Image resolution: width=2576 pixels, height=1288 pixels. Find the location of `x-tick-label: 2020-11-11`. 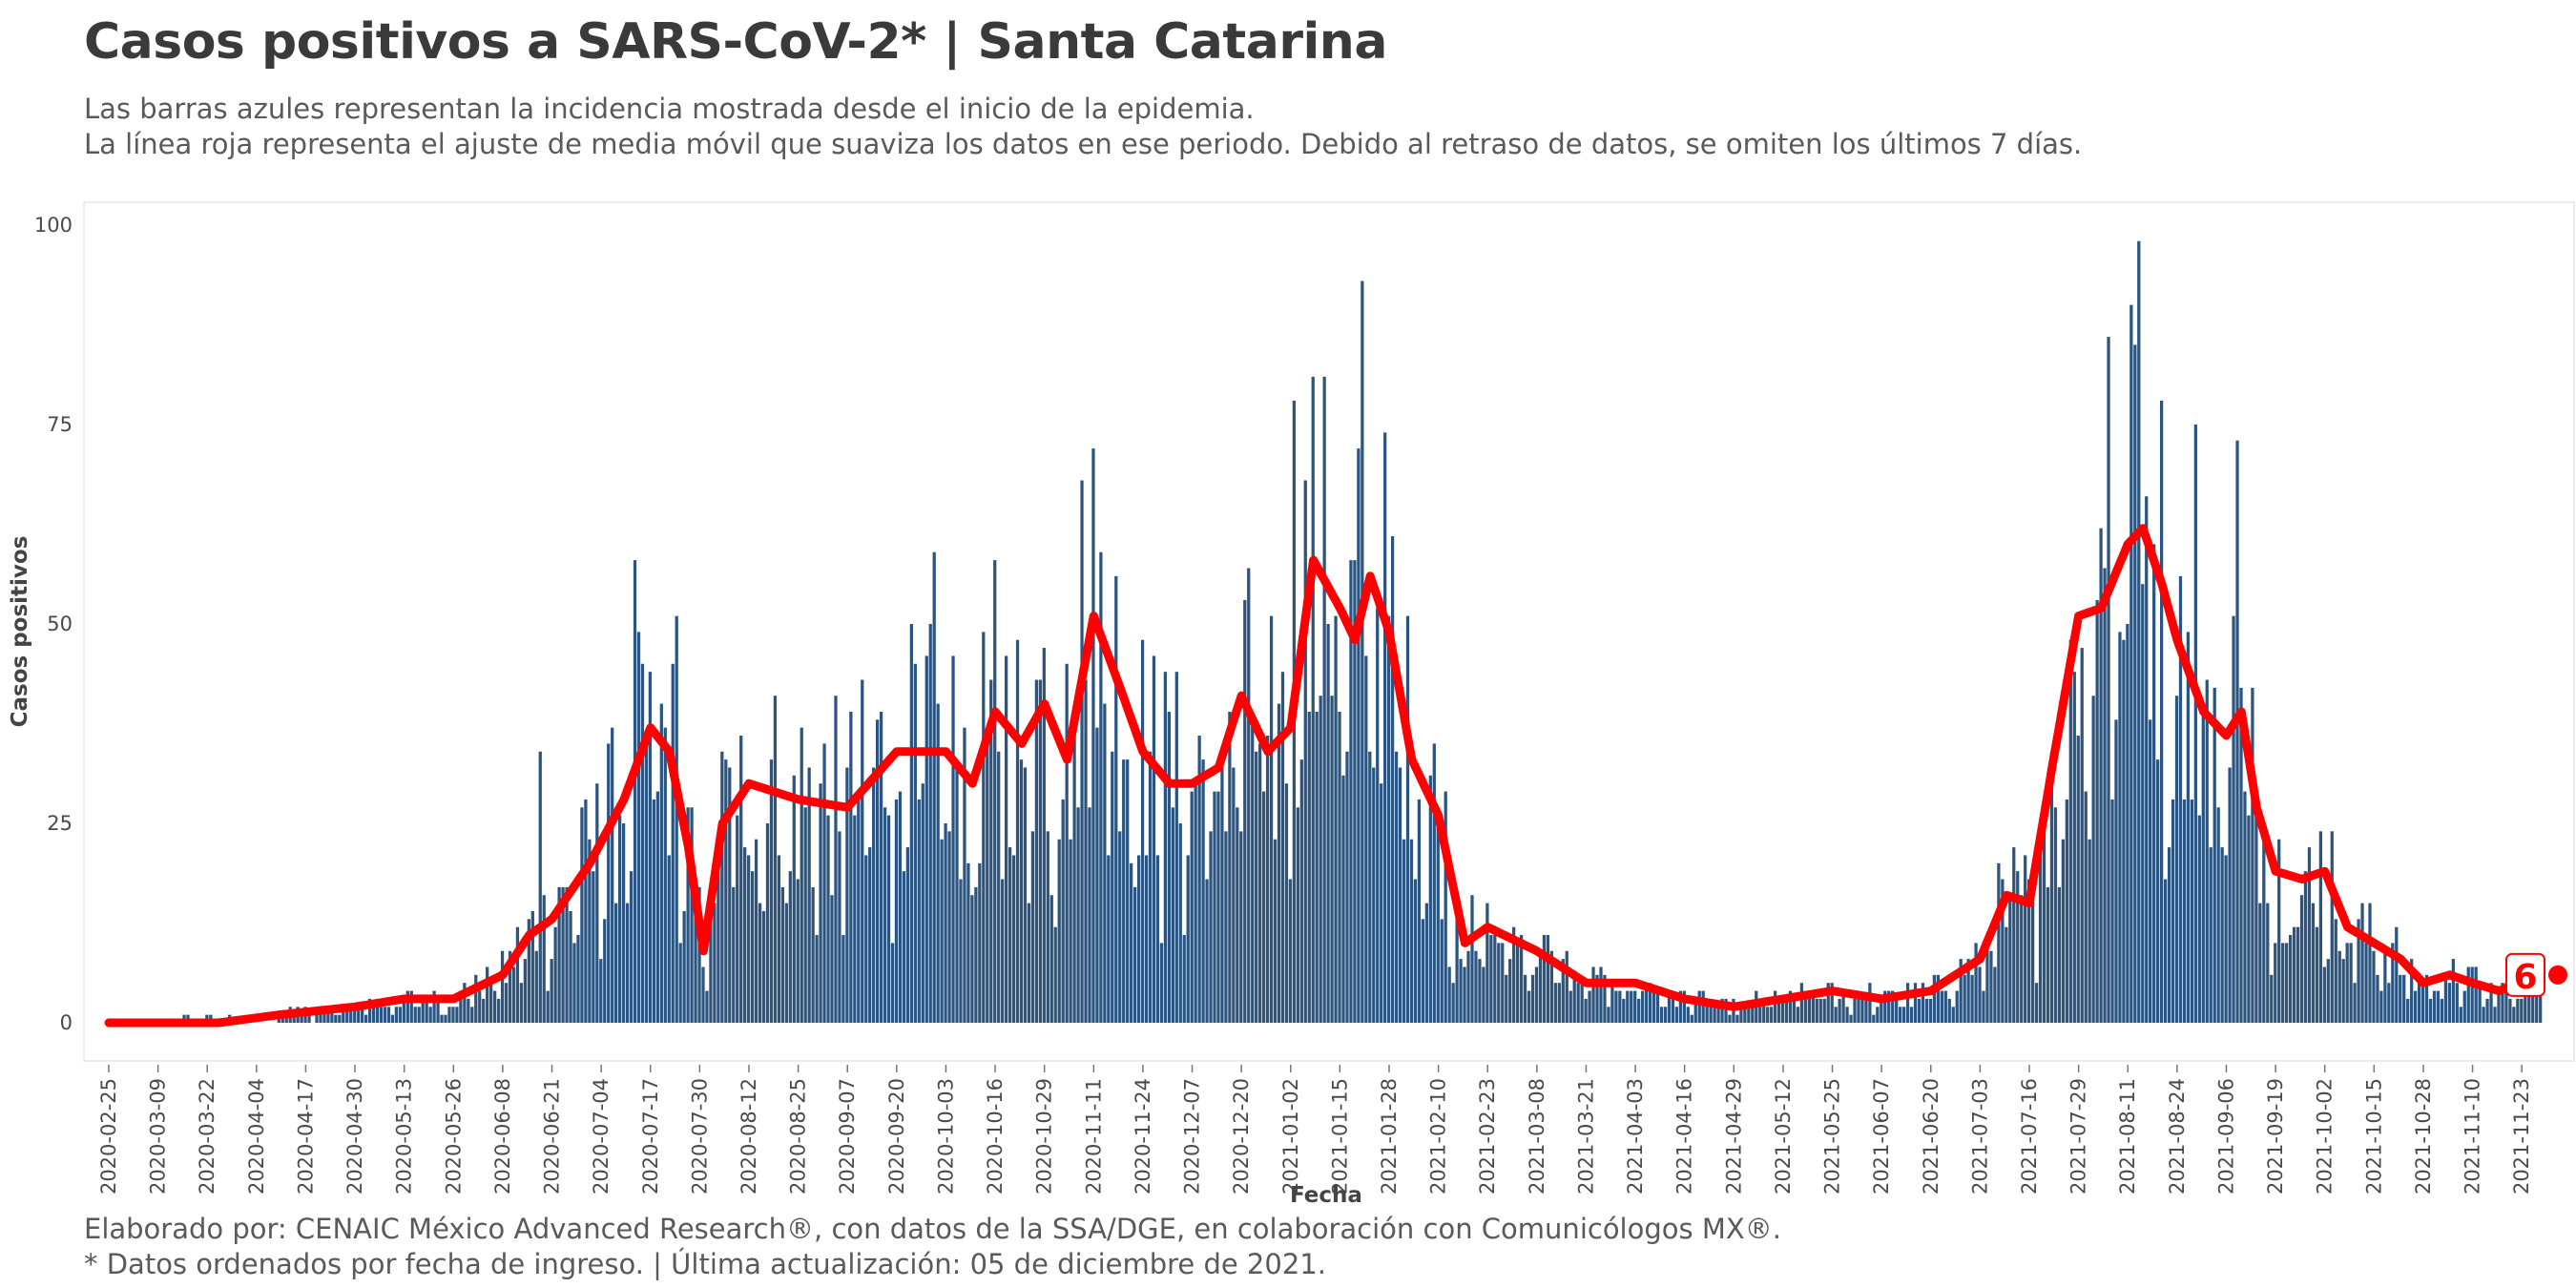

x-tick-label: 2020-11-11 is located at coordinates (1093, 1136).